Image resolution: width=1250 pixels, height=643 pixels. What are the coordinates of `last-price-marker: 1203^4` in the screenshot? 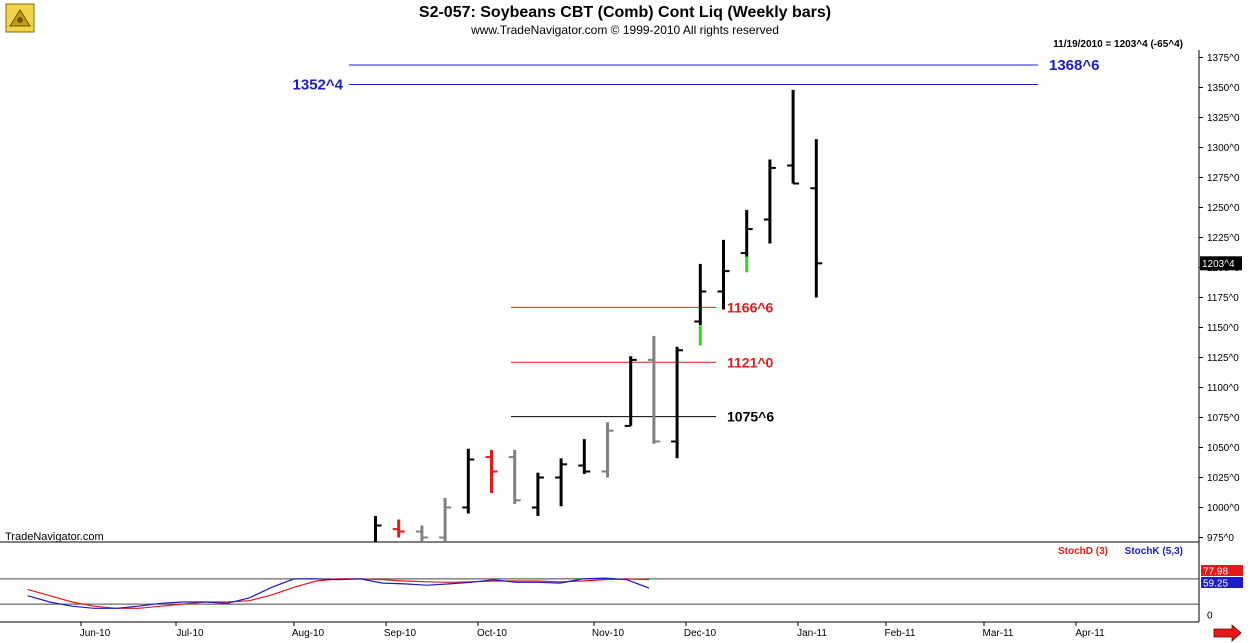 It's located at (1221, 263).